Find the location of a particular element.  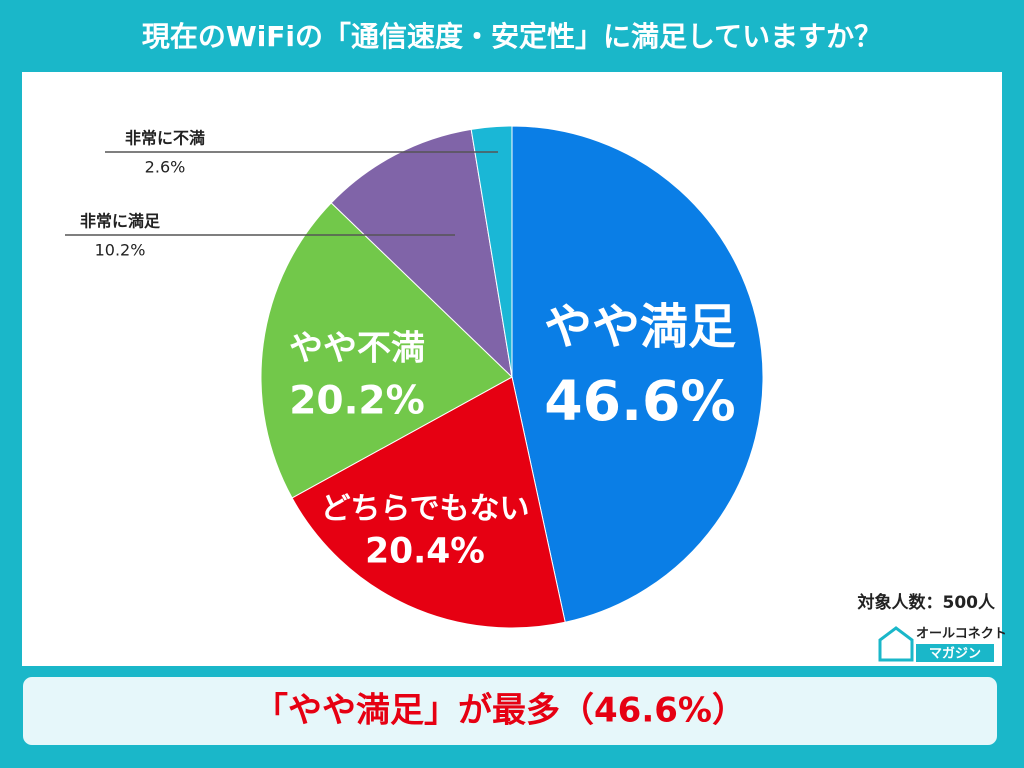

slice-label: 非常に不満 is located at coordinates (165, 138).